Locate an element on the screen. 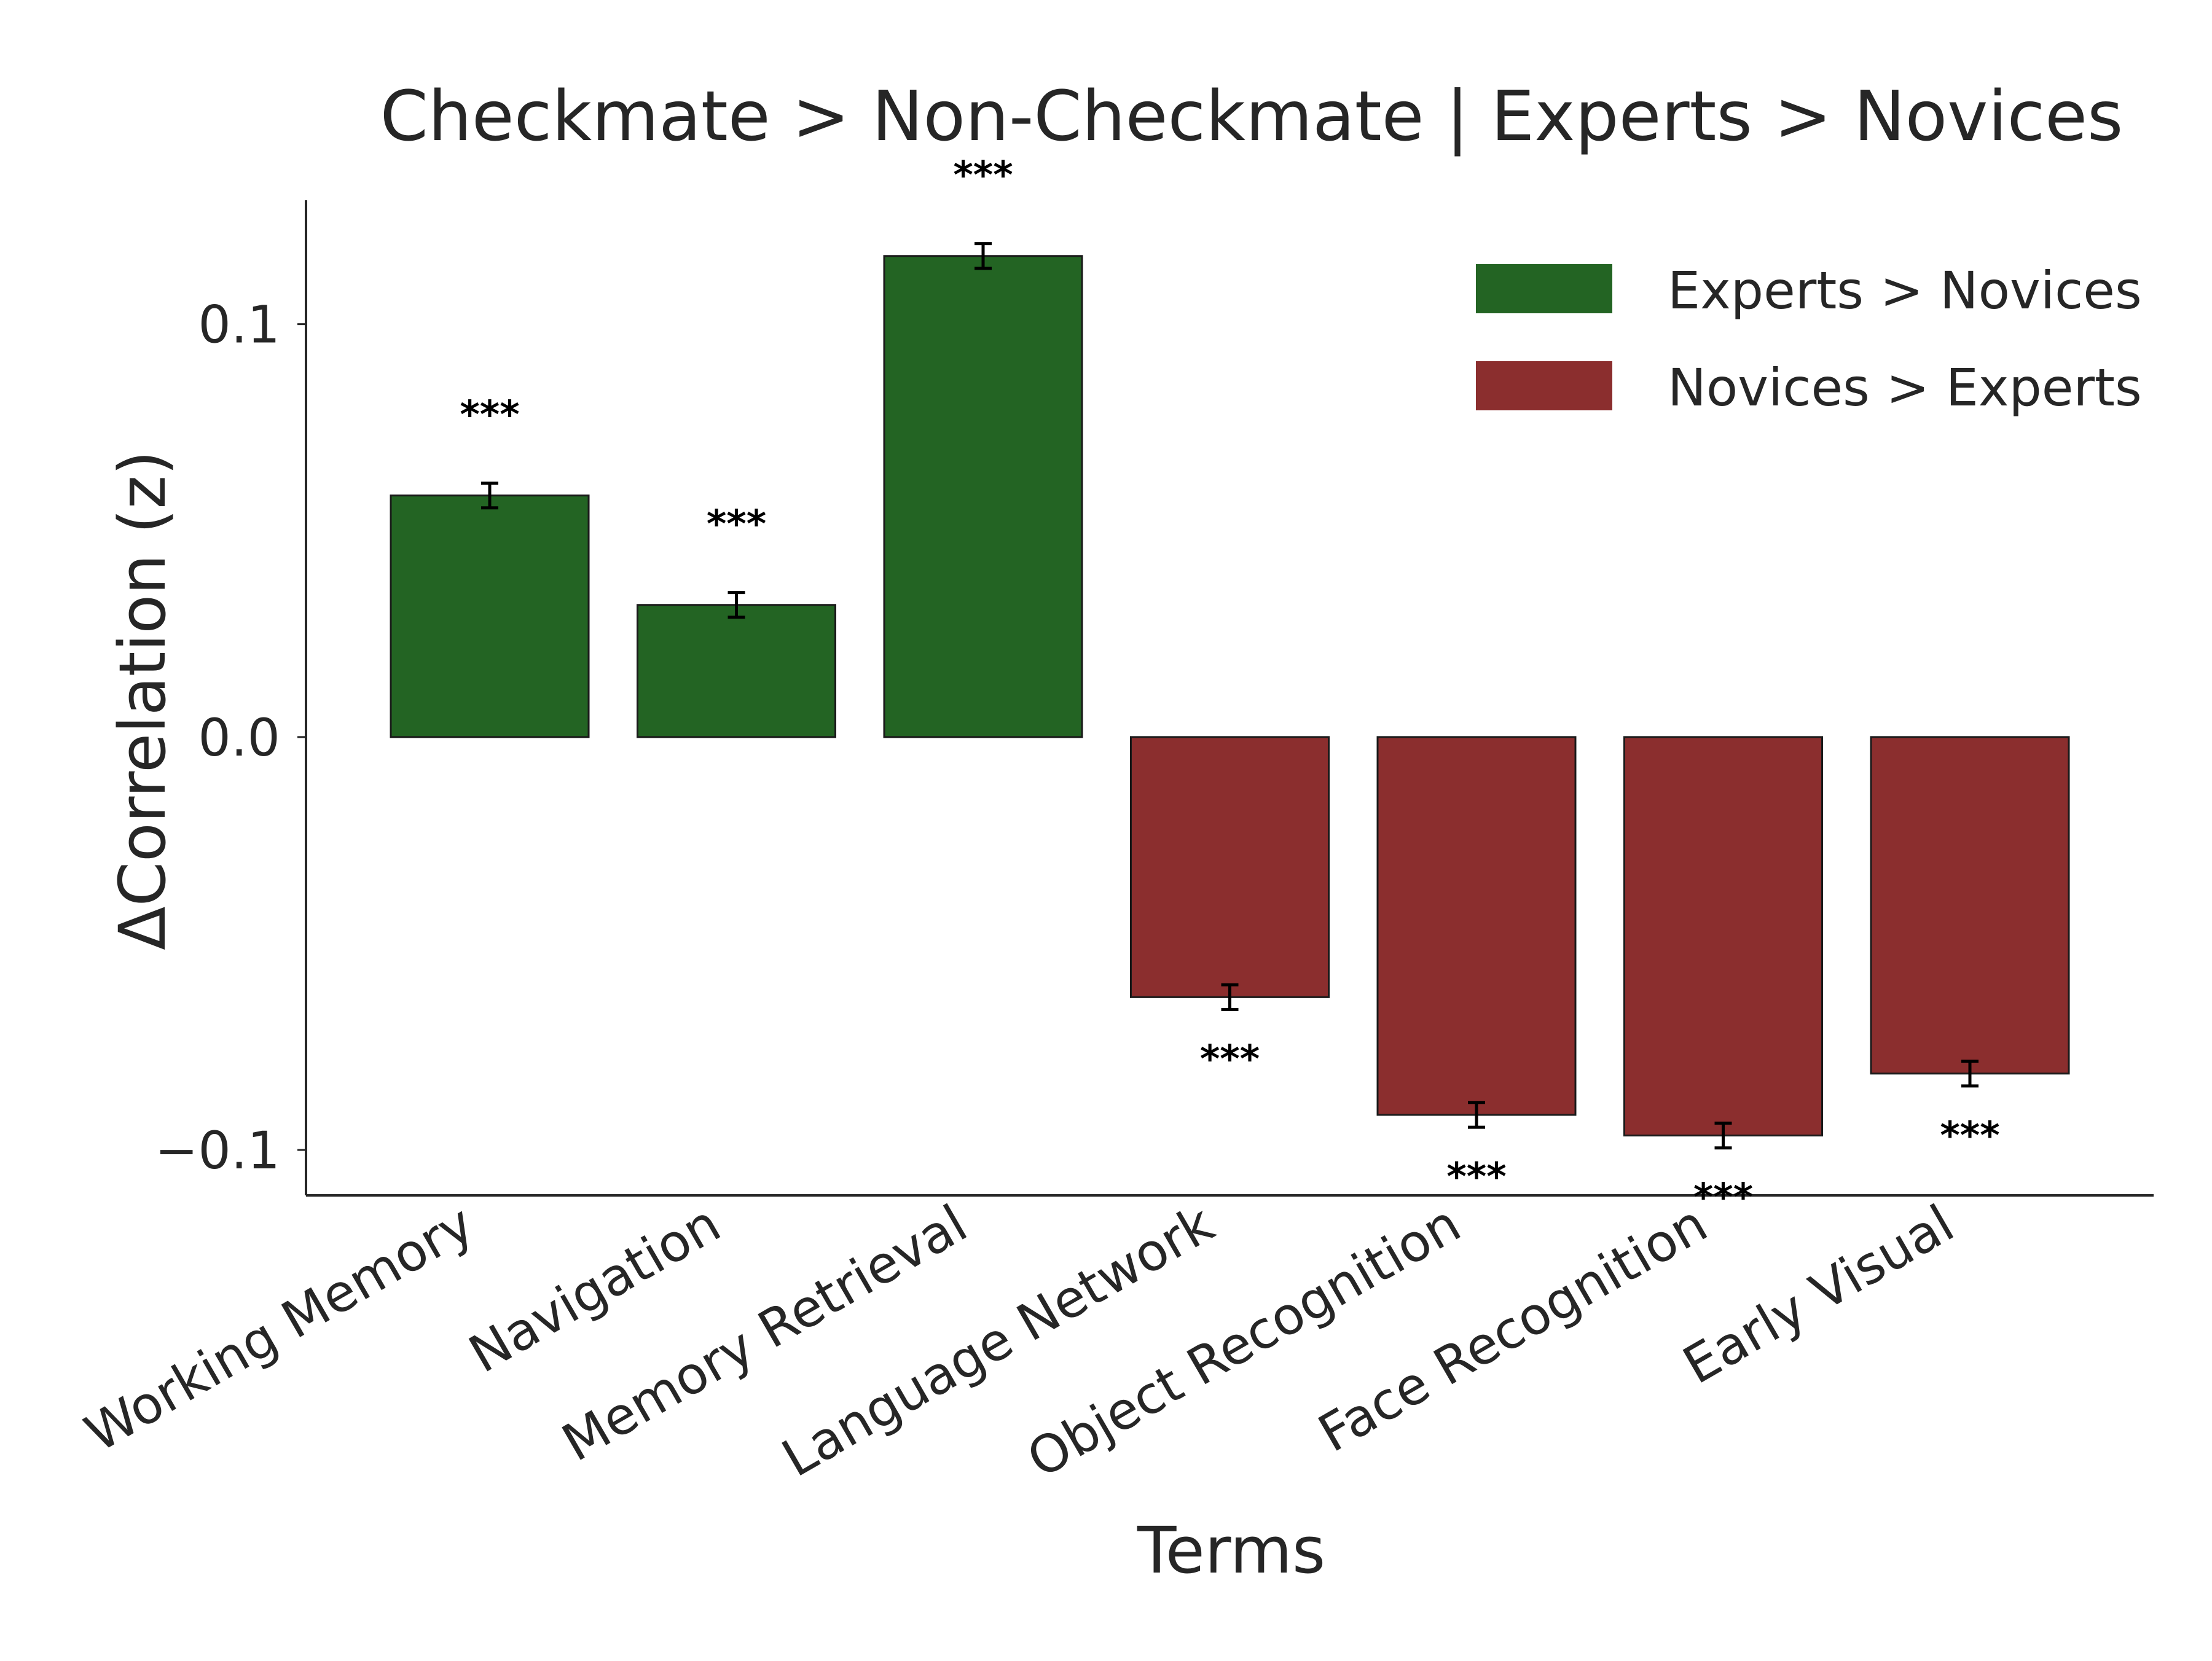  legend: Experts > Novices Novices > Experts is located at coordinates (1809, 339).